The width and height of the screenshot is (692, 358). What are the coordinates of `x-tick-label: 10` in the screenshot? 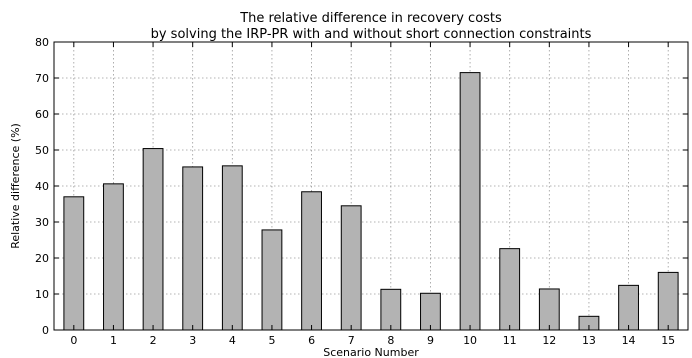 It's located at (470, 340).